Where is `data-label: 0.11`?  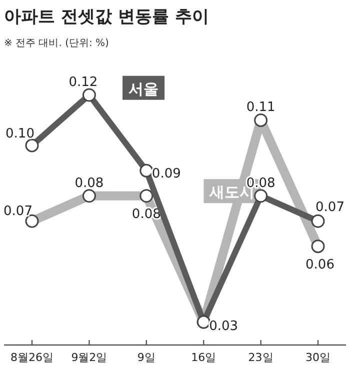 data-label: 0.11 is located at coordinates (261, 108).